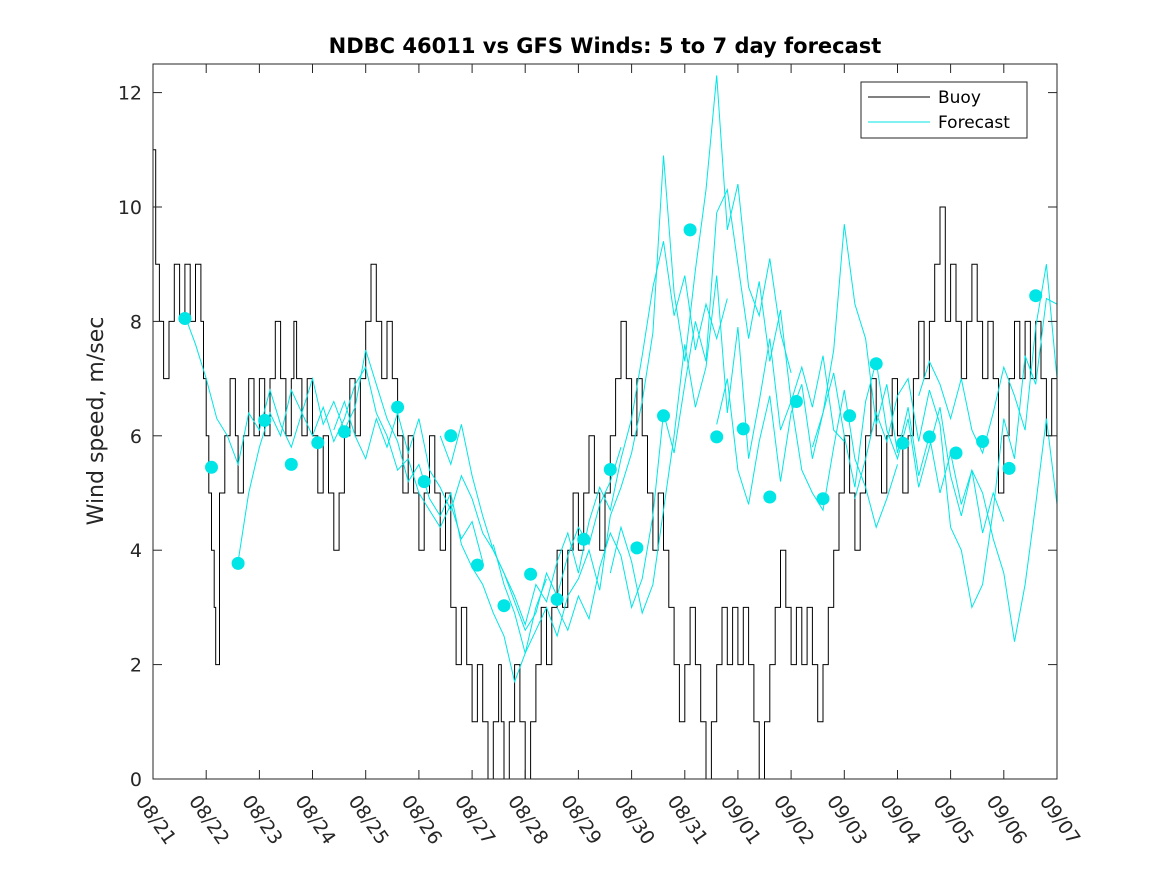  What do you see at coordinates (1006, 819) in the screenshot?
I see `x-tick-label-09/06: 09/06` at bounding box center [1006, 819].